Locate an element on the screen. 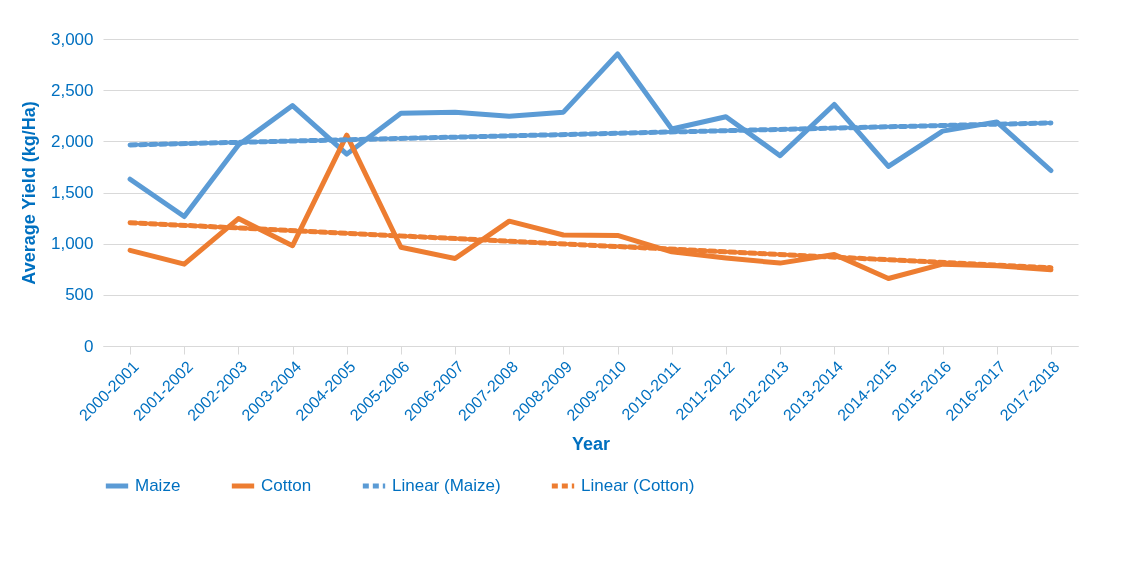  legend-label: Linear (Cotton) is located at coordinates (638, 485).